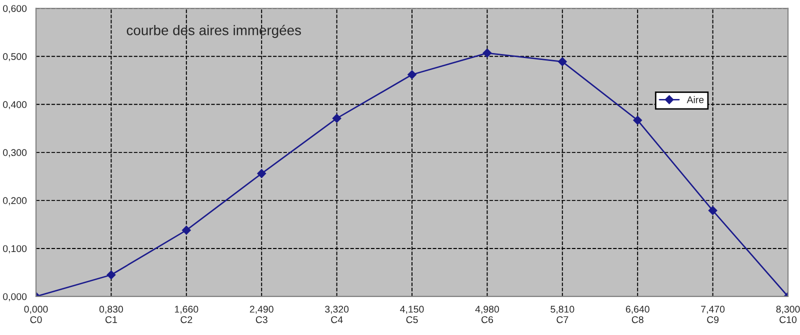 This screenshot has width=800, height=335. What do you see at coordinates (15, 105) in the screenshot?
I see `y-tick-label: 0,400` at bounding box center [15, 105].